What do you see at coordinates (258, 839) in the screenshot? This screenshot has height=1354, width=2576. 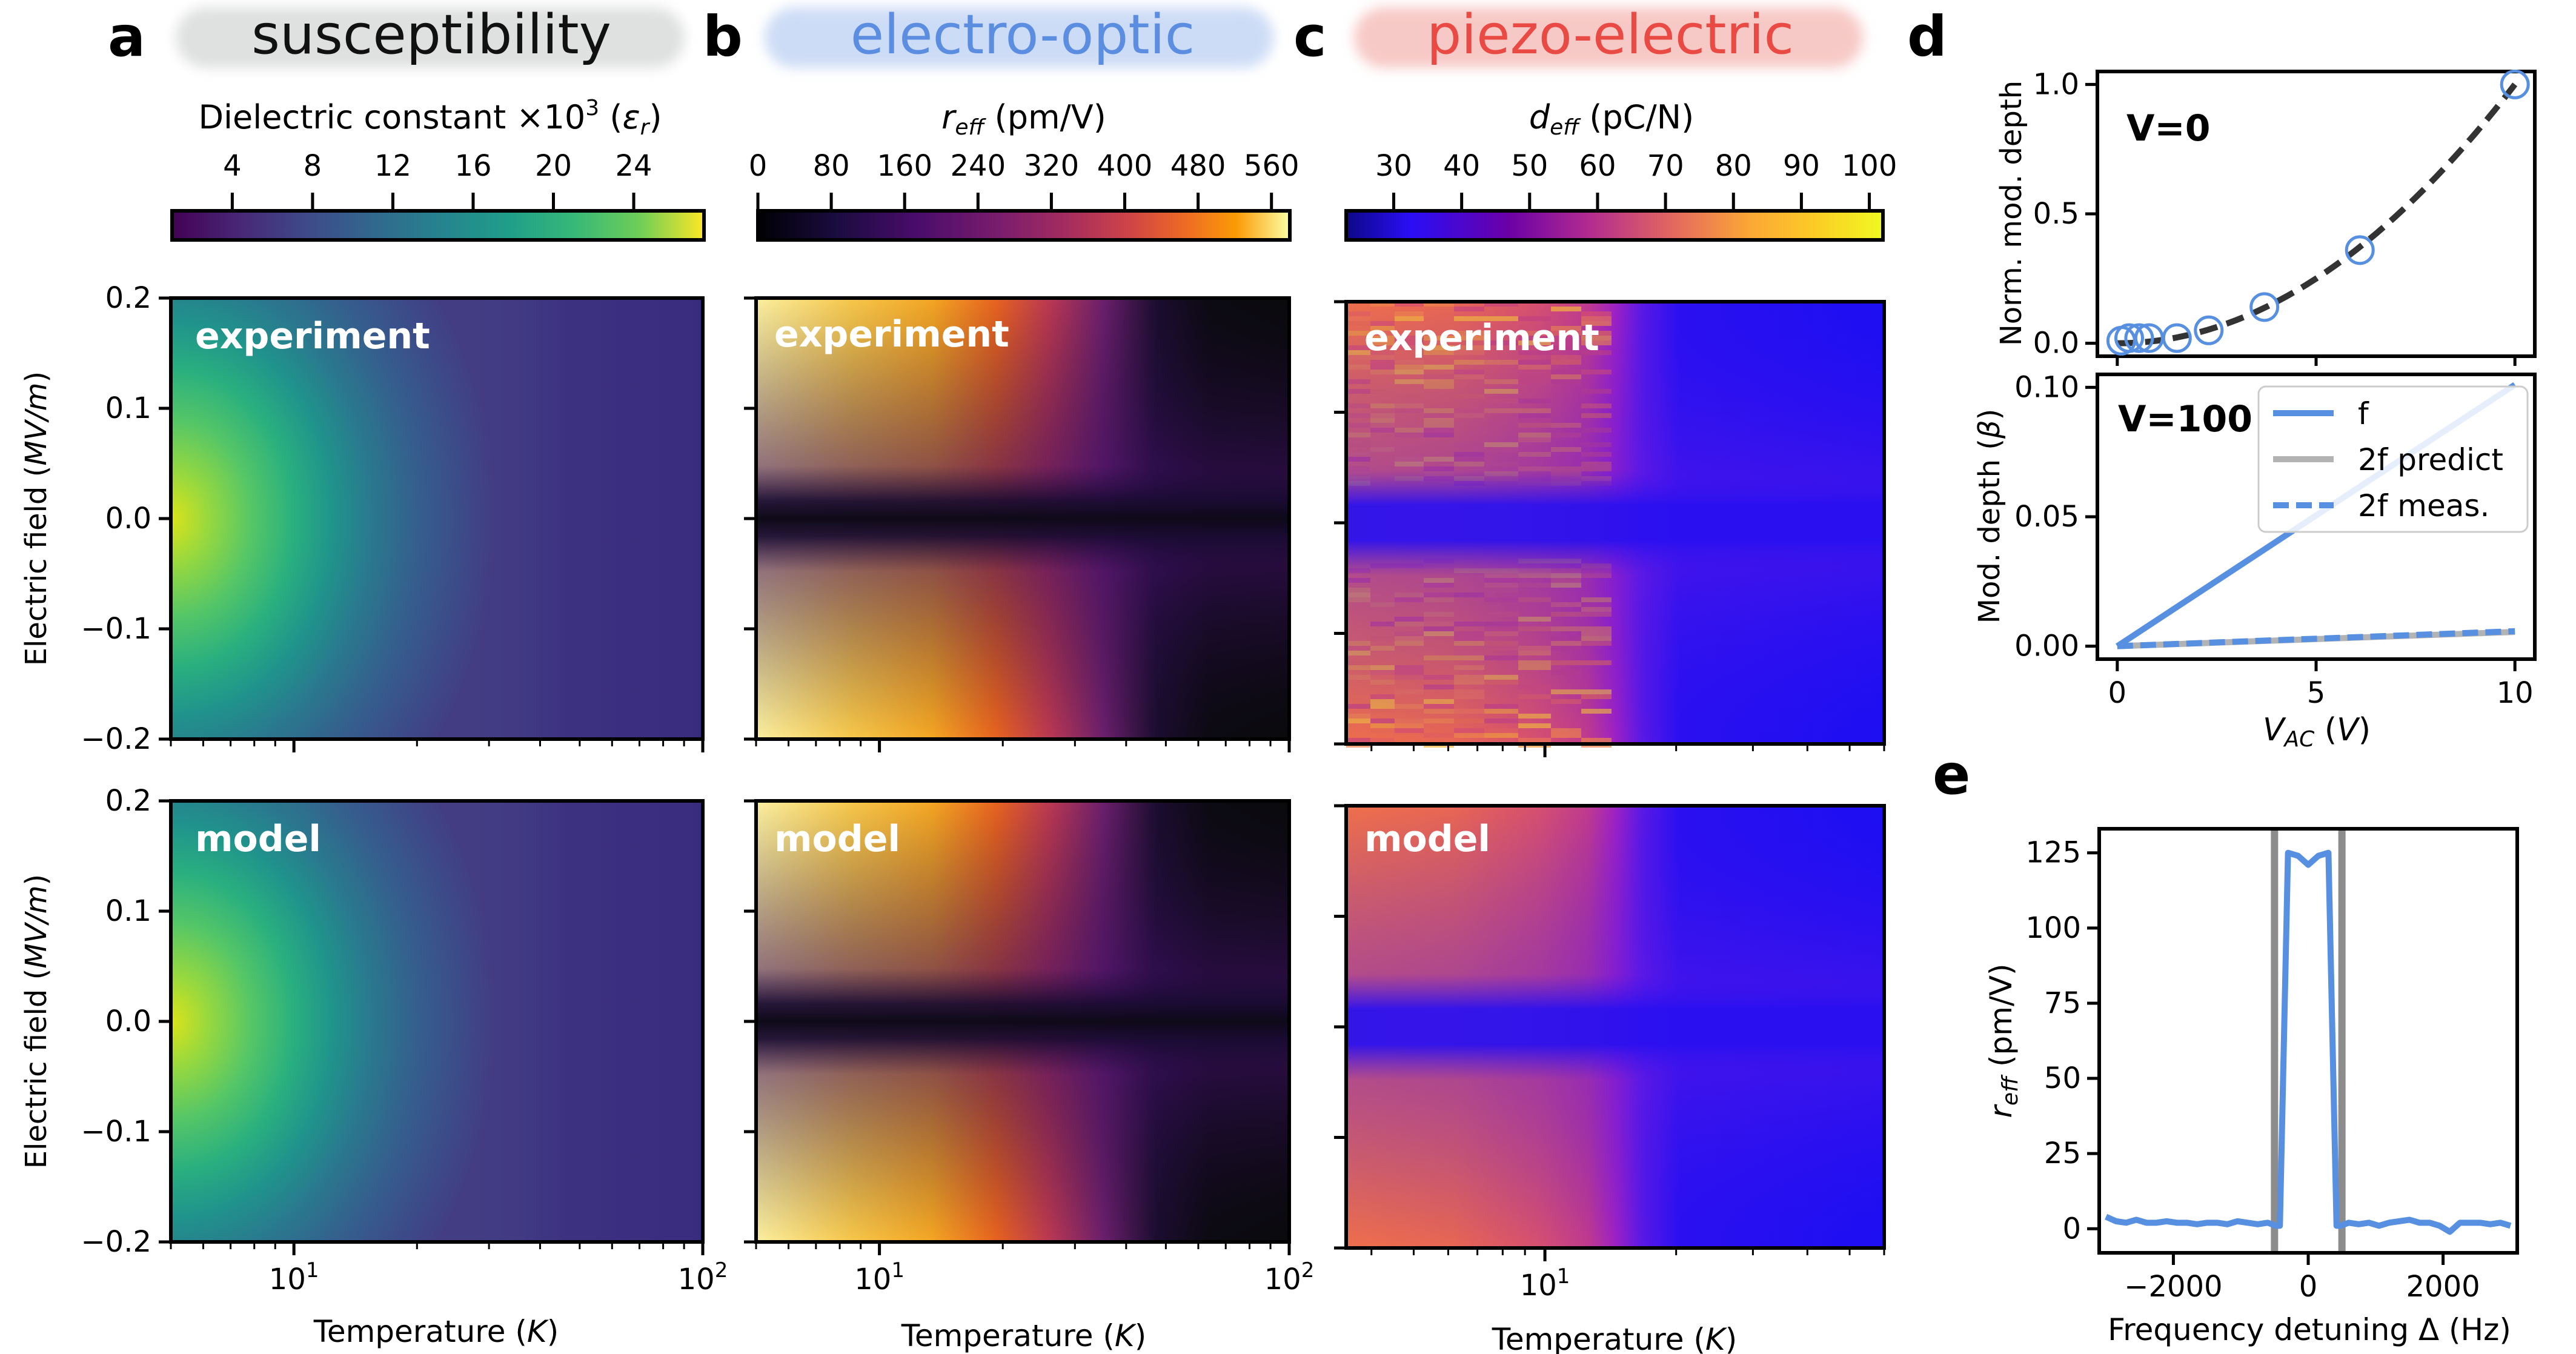 I see `row-label-a-model: model` at bounding box center [258, 839].